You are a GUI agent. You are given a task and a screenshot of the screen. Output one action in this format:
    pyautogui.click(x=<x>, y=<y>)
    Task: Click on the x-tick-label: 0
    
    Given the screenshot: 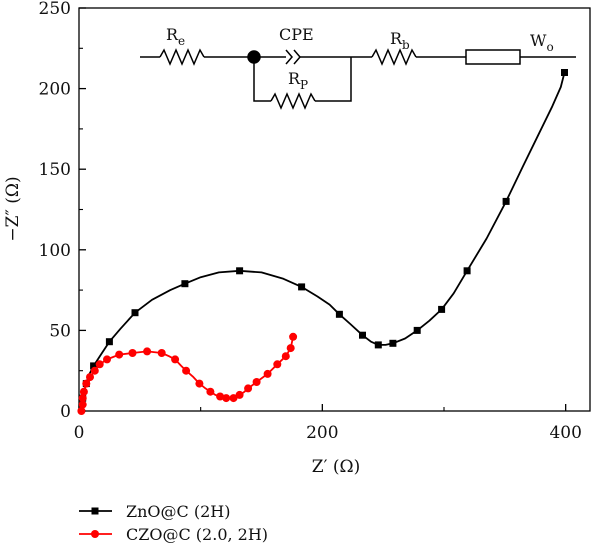 What is the action you would take?
    pyautogui.click(x=79, y=433)
    